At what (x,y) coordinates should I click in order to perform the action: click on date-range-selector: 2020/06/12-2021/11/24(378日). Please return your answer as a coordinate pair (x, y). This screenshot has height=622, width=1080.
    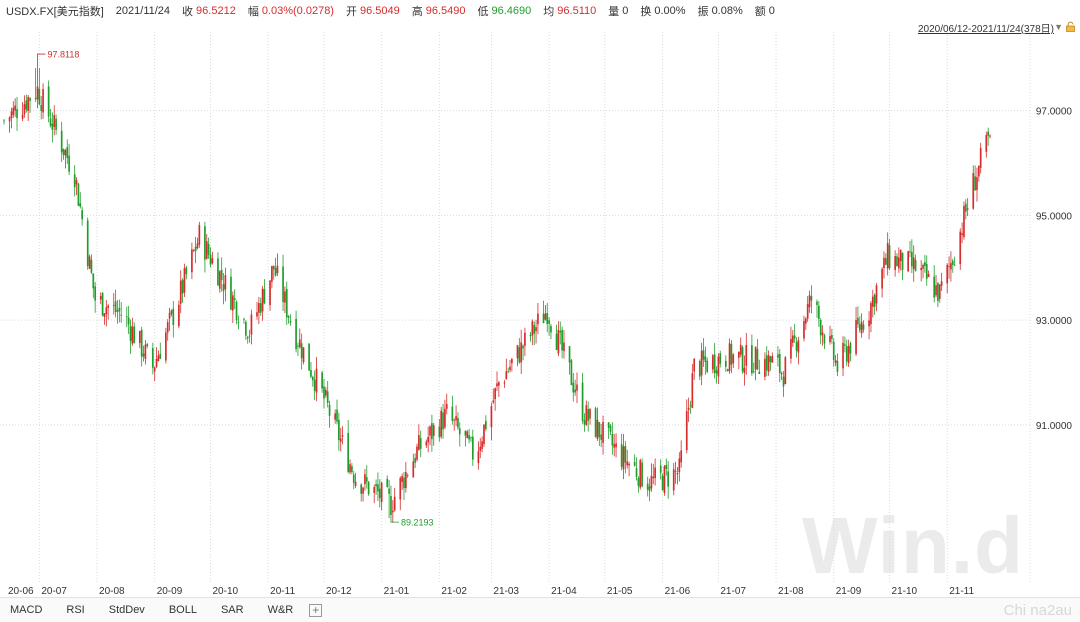
    Looking at the image, I should click on (985, 29).